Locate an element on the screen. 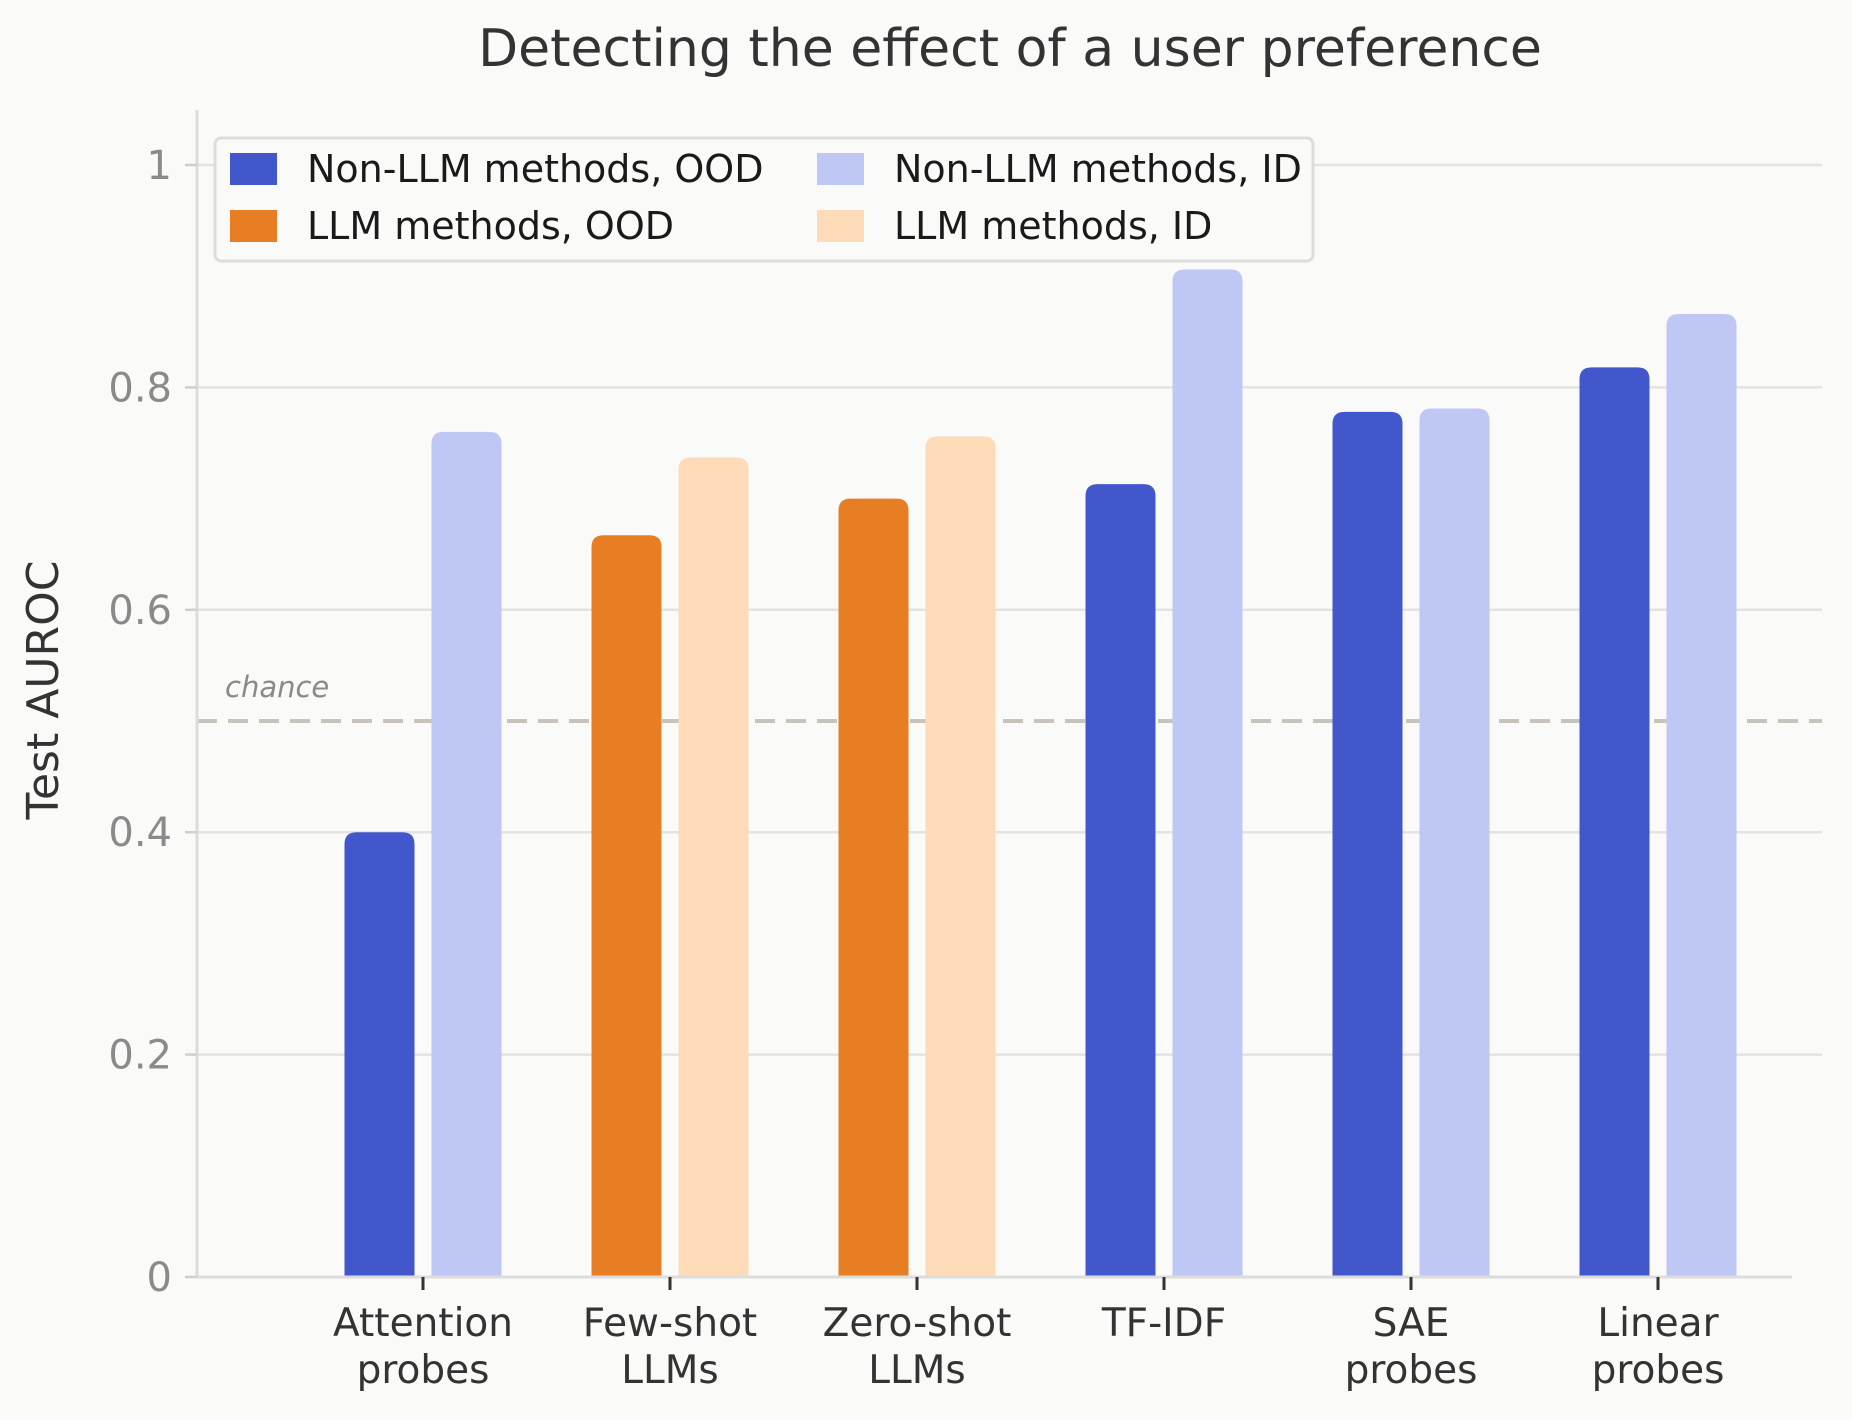 The height and width of the screenshot is (1420, 1852). x-tick-label-line: Few-shot is located at coordinates (670, 1323).